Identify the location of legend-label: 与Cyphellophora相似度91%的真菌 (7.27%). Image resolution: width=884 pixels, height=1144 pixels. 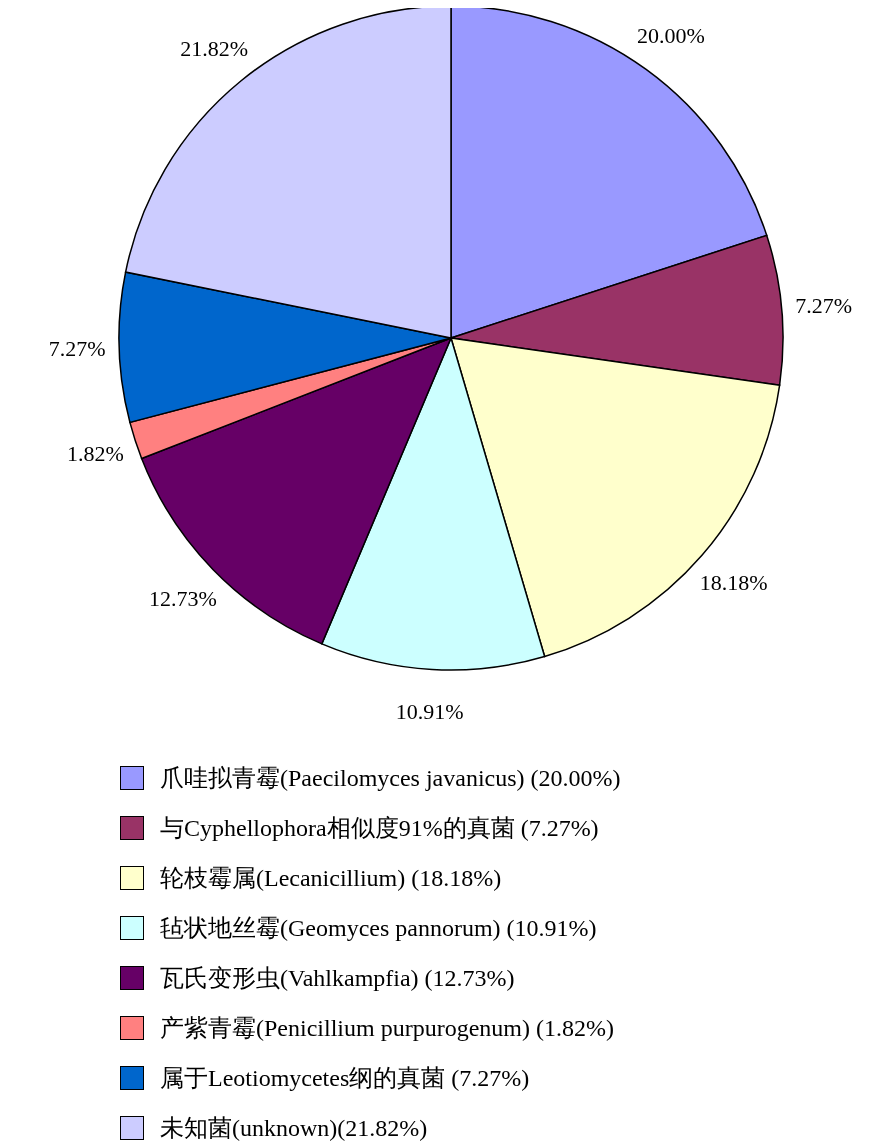
(379, 828).